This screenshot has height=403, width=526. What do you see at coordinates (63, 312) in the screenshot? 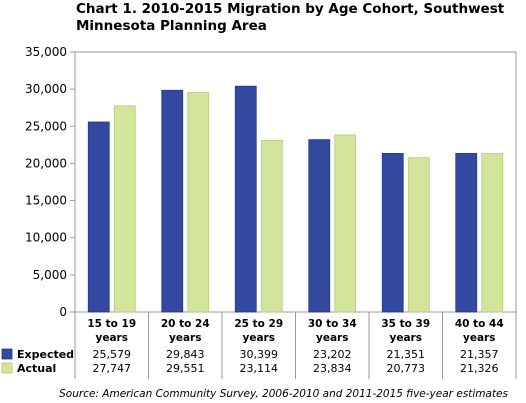
I see `y-tick-label: 0` at bounding box center [63, 312].